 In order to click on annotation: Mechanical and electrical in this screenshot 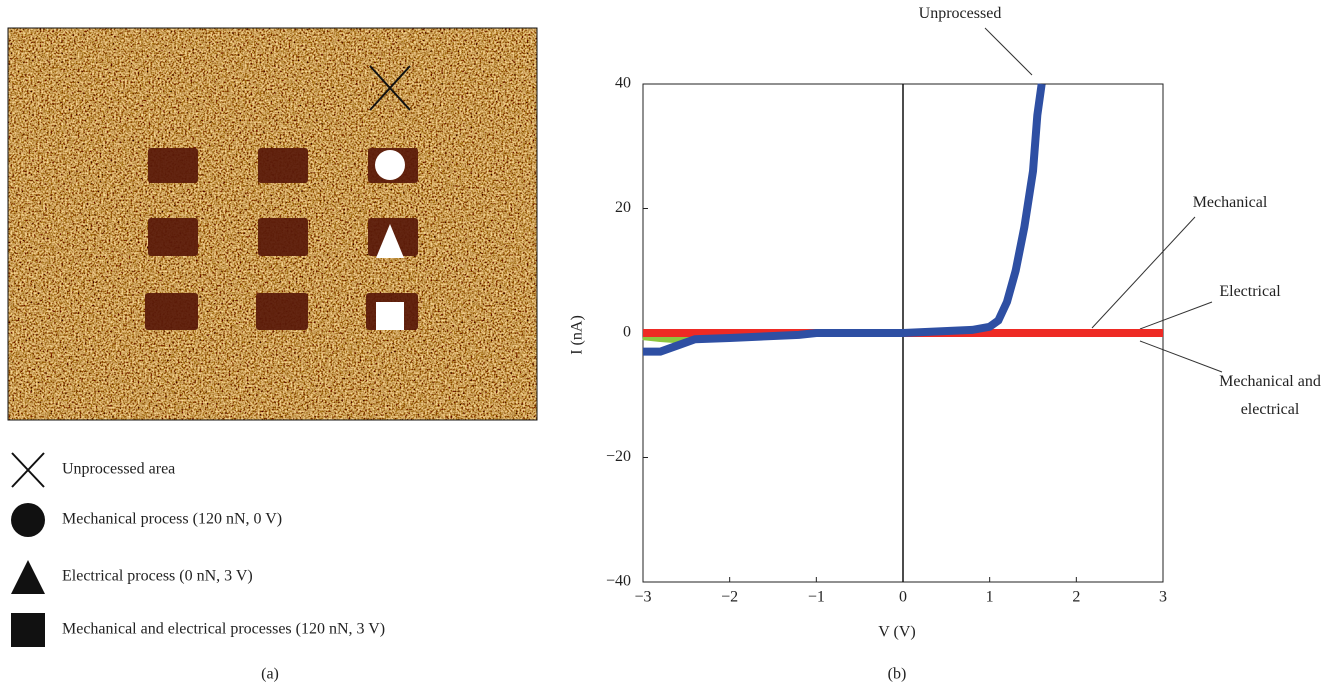, I will do `click(1270, 395)`.